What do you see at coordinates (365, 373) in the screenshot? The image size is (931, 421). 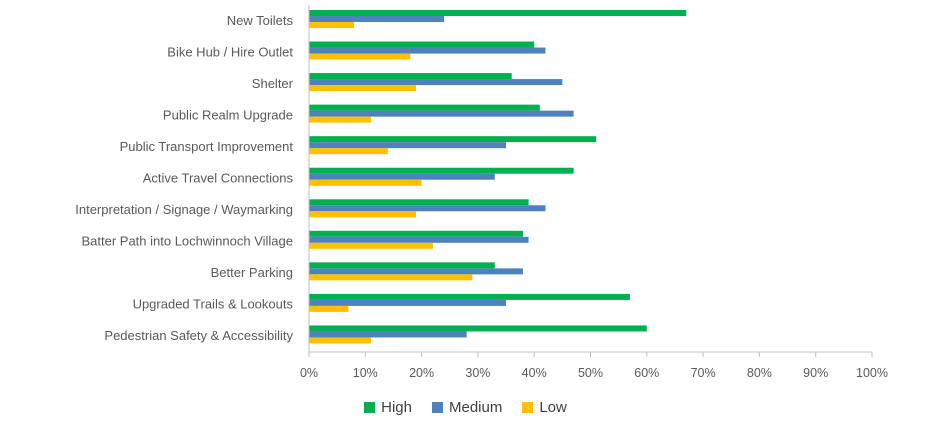 I see `x-tick-label: 10%` at bounding box center [365, 373].